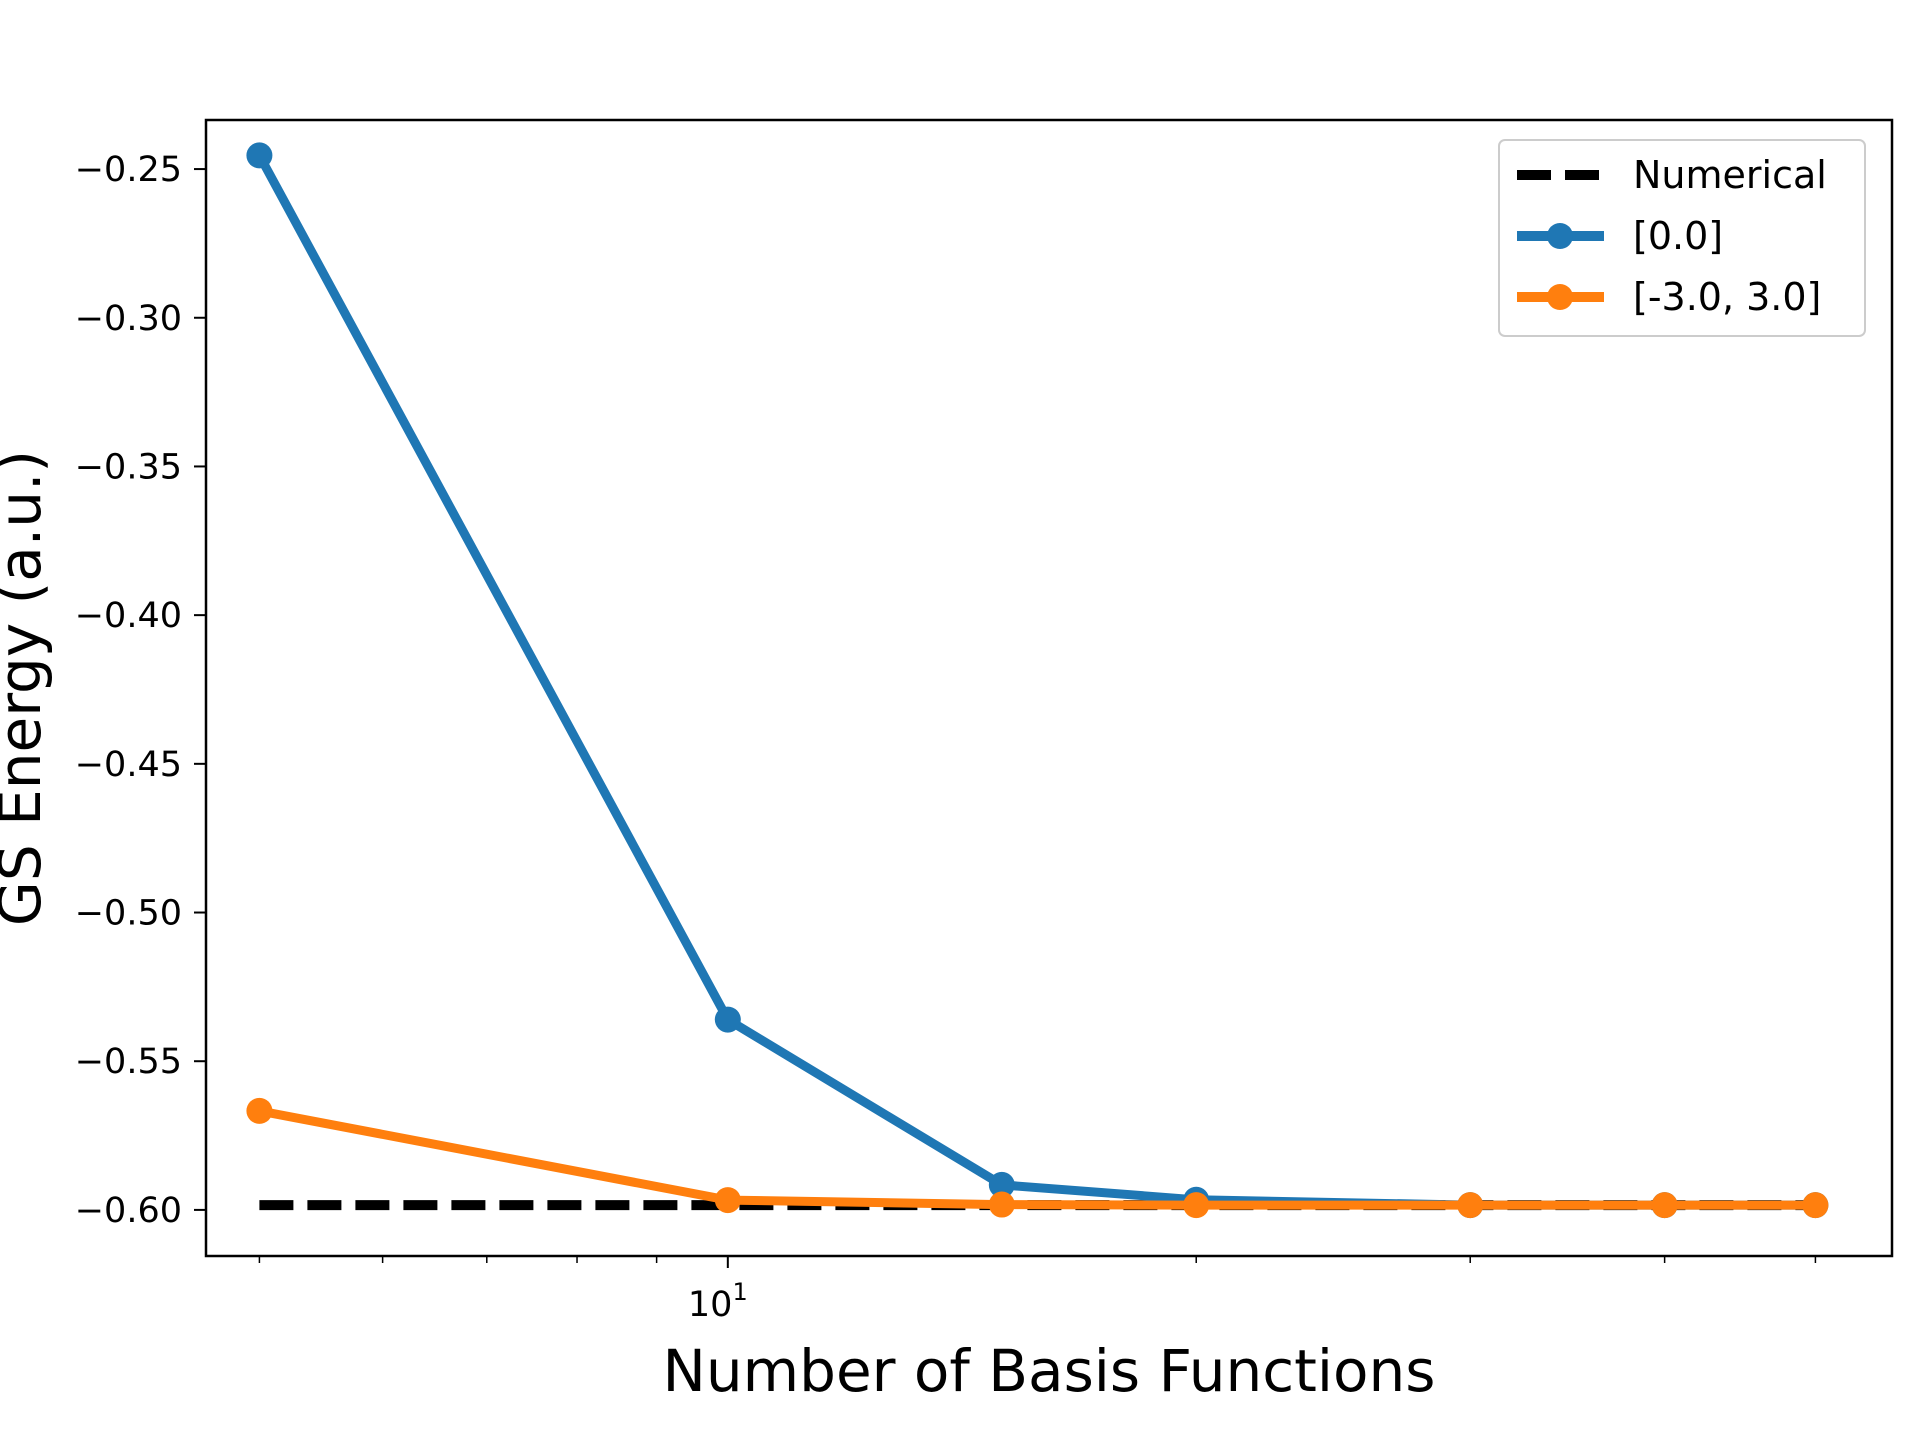 The height and width of the screenshot is (1440, 1920). I want to click on y-tick-label: −0.45, so click(128, 765).